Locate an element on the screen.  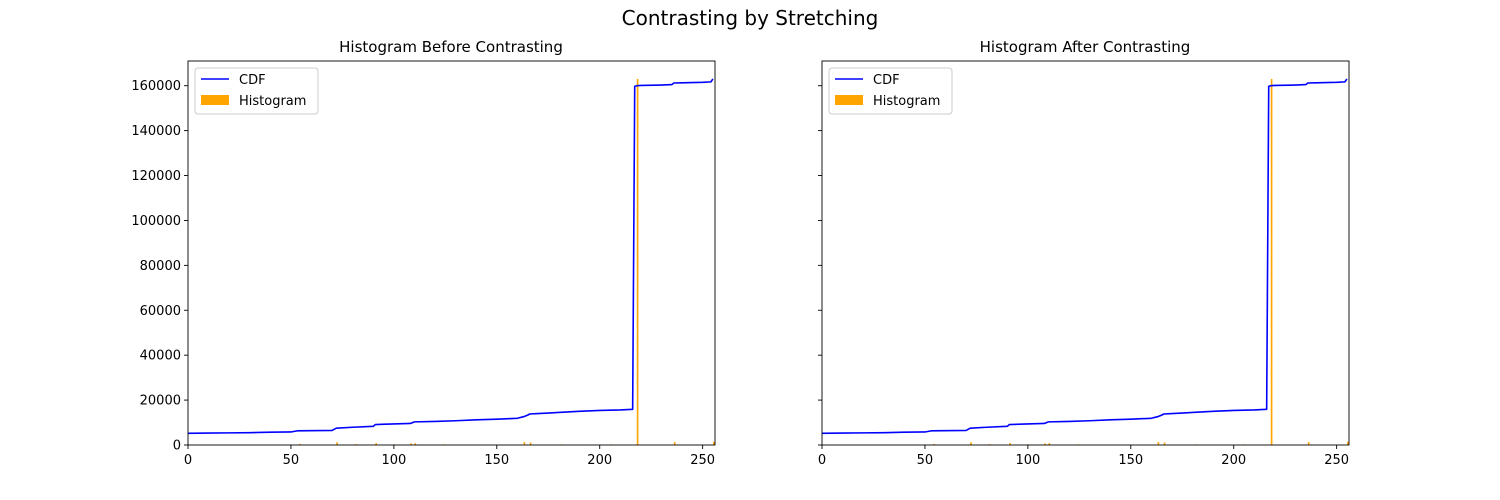
y-tick-label: 160000 is located at coordinates (156, 86).